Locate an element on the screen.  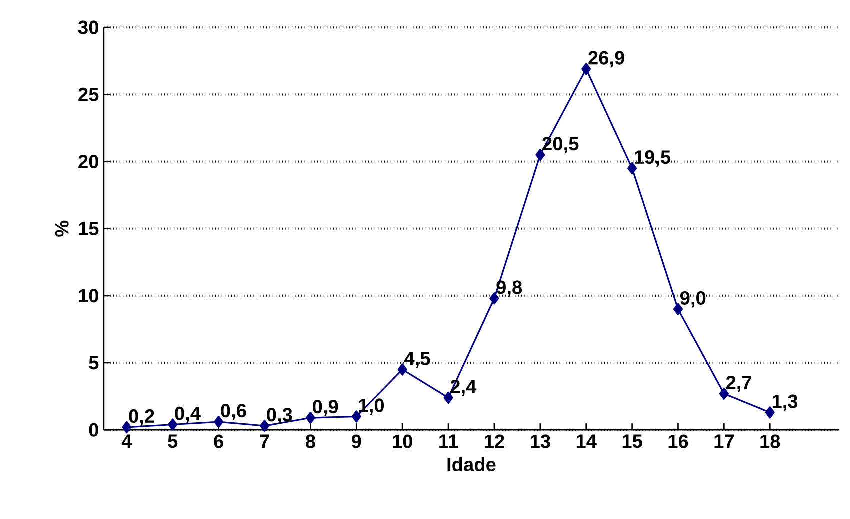
data-label: 4,5 is located at coordinates (417, 360).